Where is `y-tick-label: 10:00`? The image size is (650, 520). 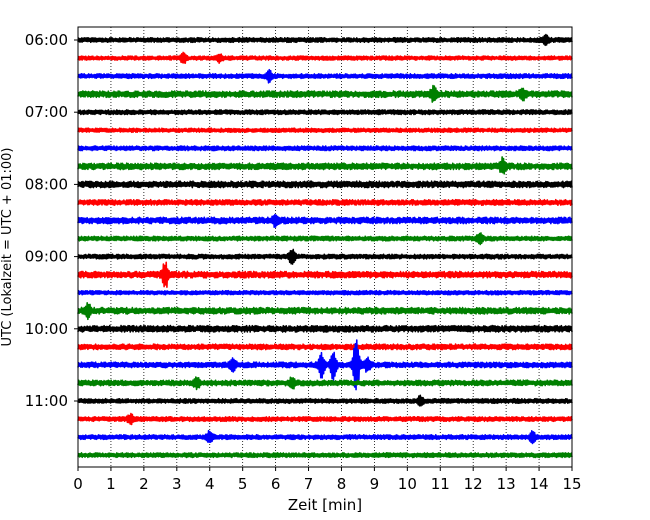
y-tick-label: 10:00 is located at coordinates (46, 329).